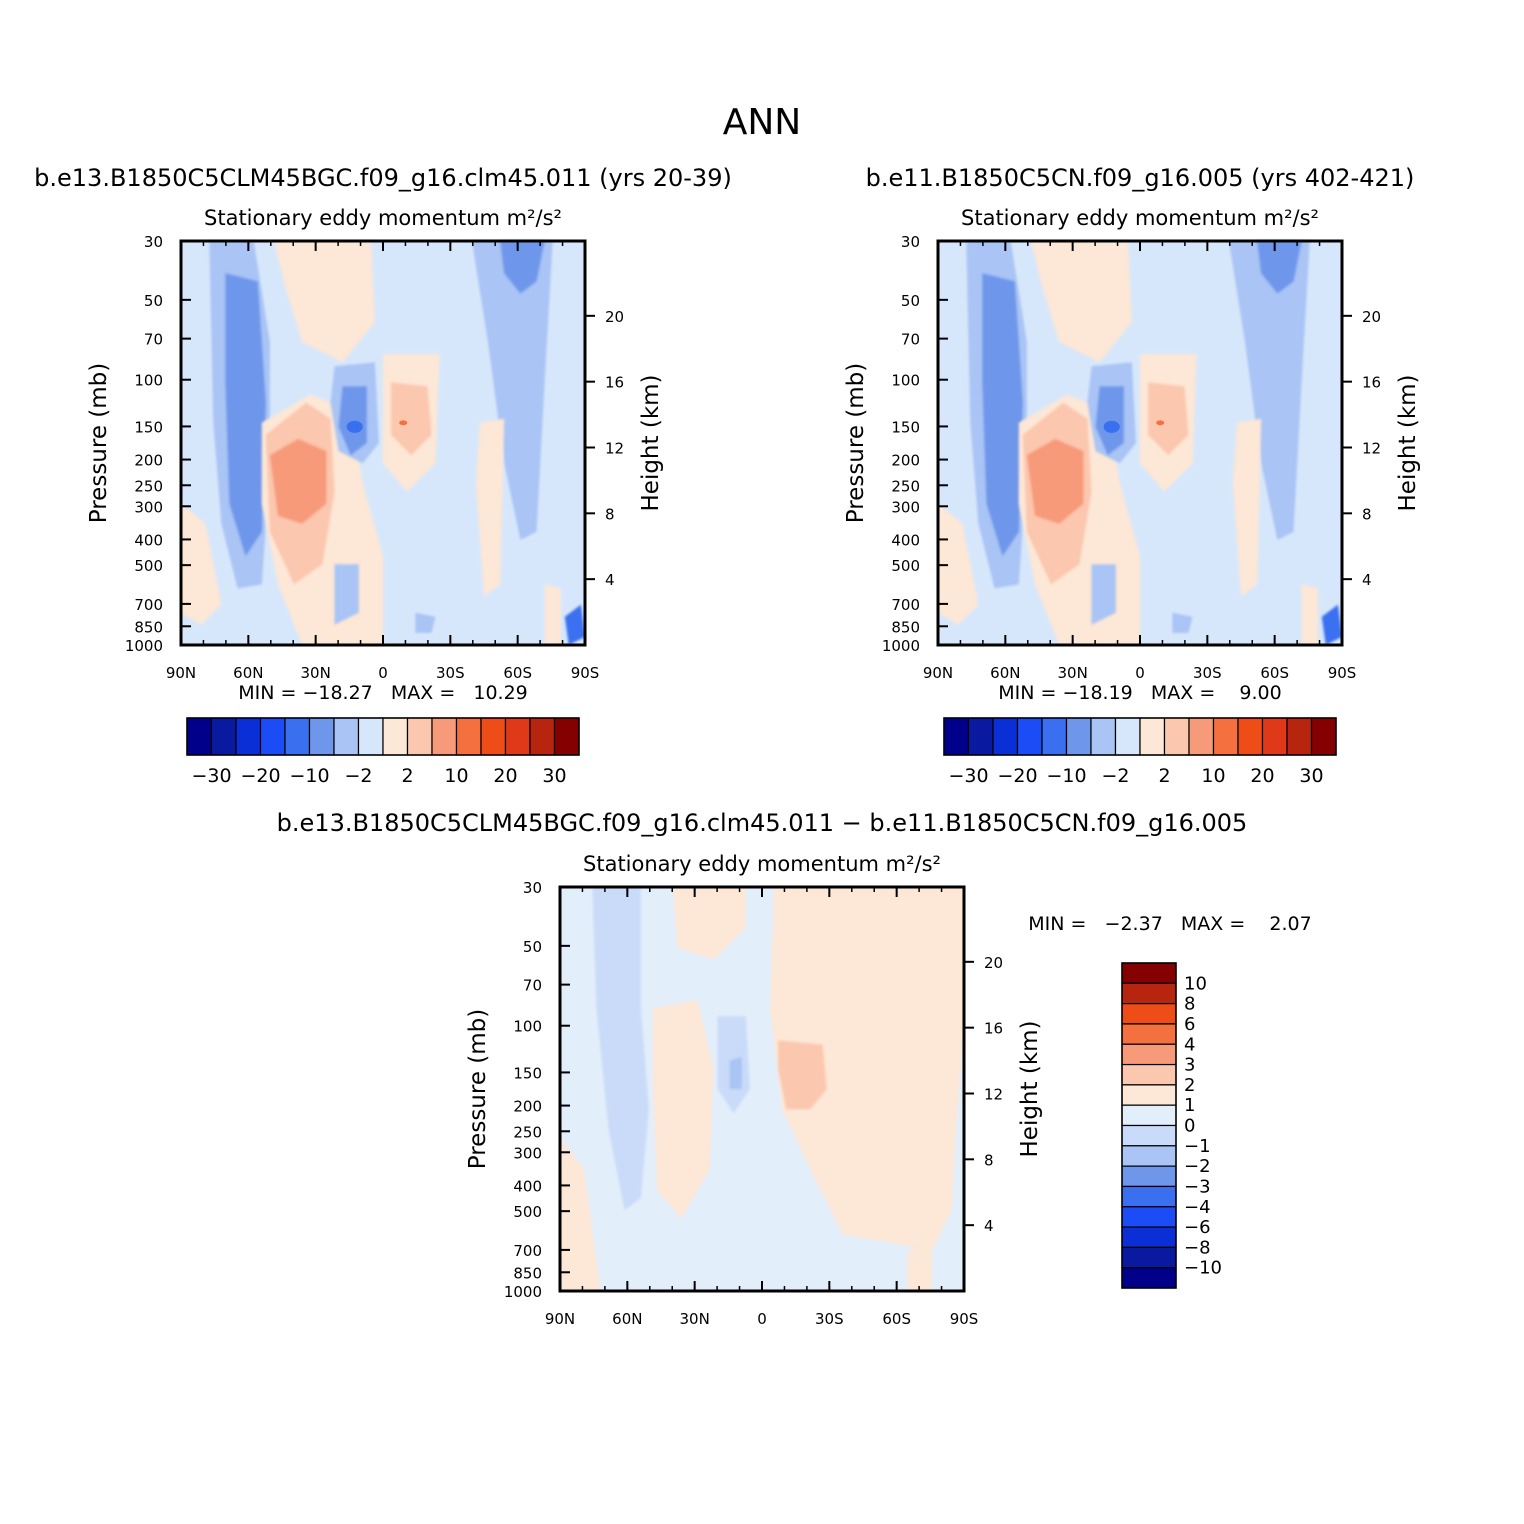 Image resolution: width=1524 pixels, height=1524 pixels. I want to click on colorbar-label: 1, so click(1189, 1105).